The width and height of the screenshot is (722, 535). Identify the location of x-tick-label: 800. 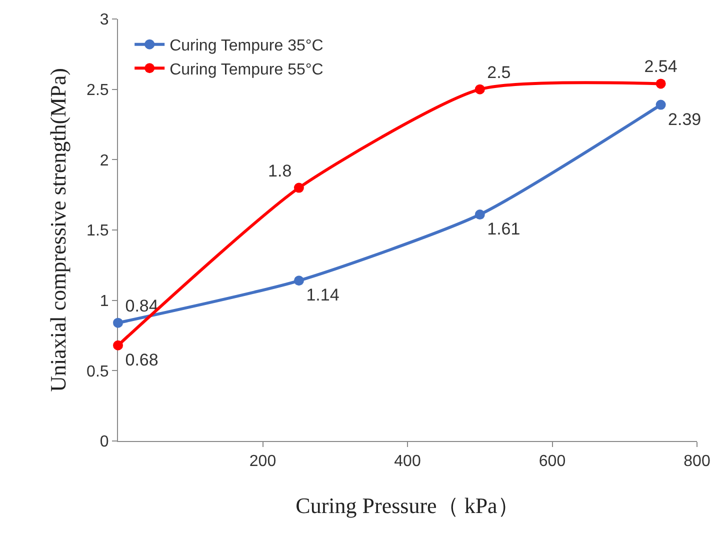
(697, 461).